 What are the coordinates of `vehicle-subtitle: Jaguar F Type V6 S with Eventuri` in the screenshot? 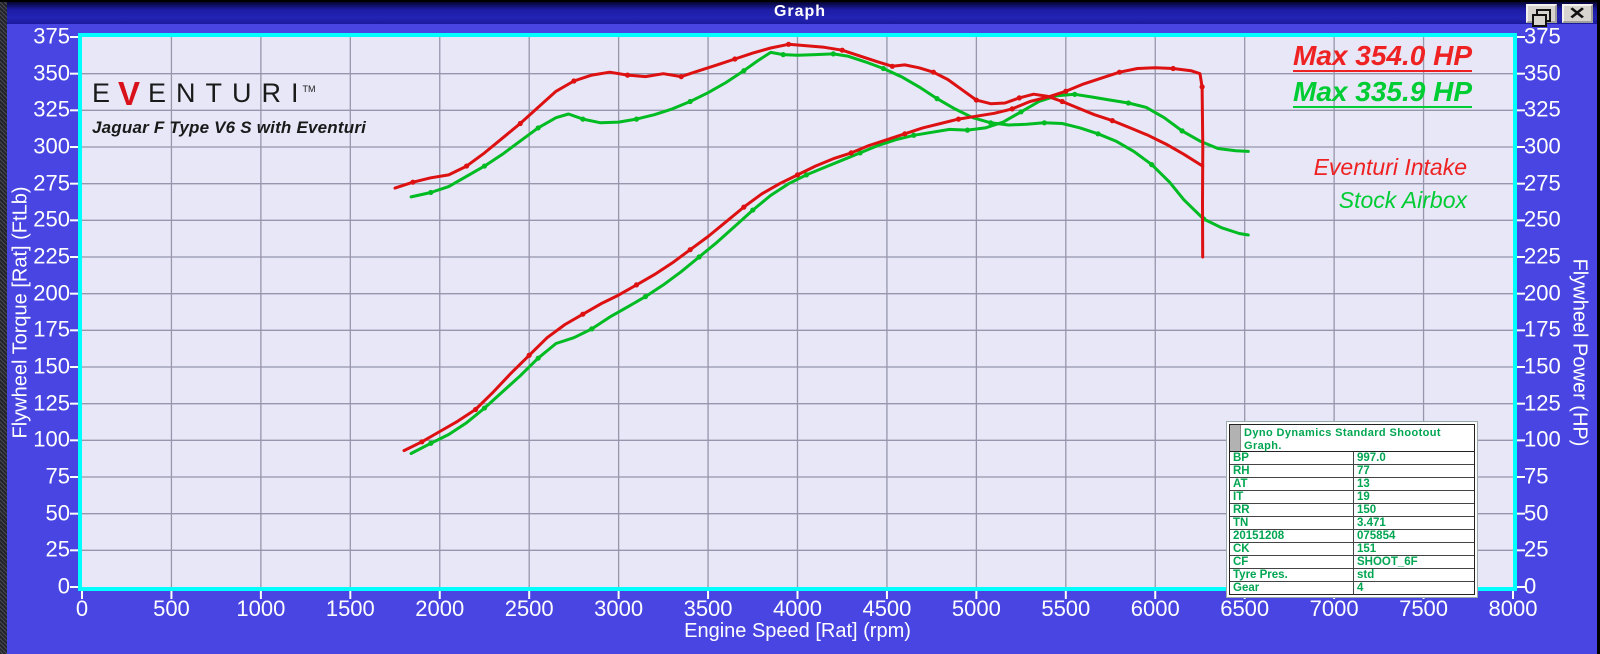 It's located at (229, 127).